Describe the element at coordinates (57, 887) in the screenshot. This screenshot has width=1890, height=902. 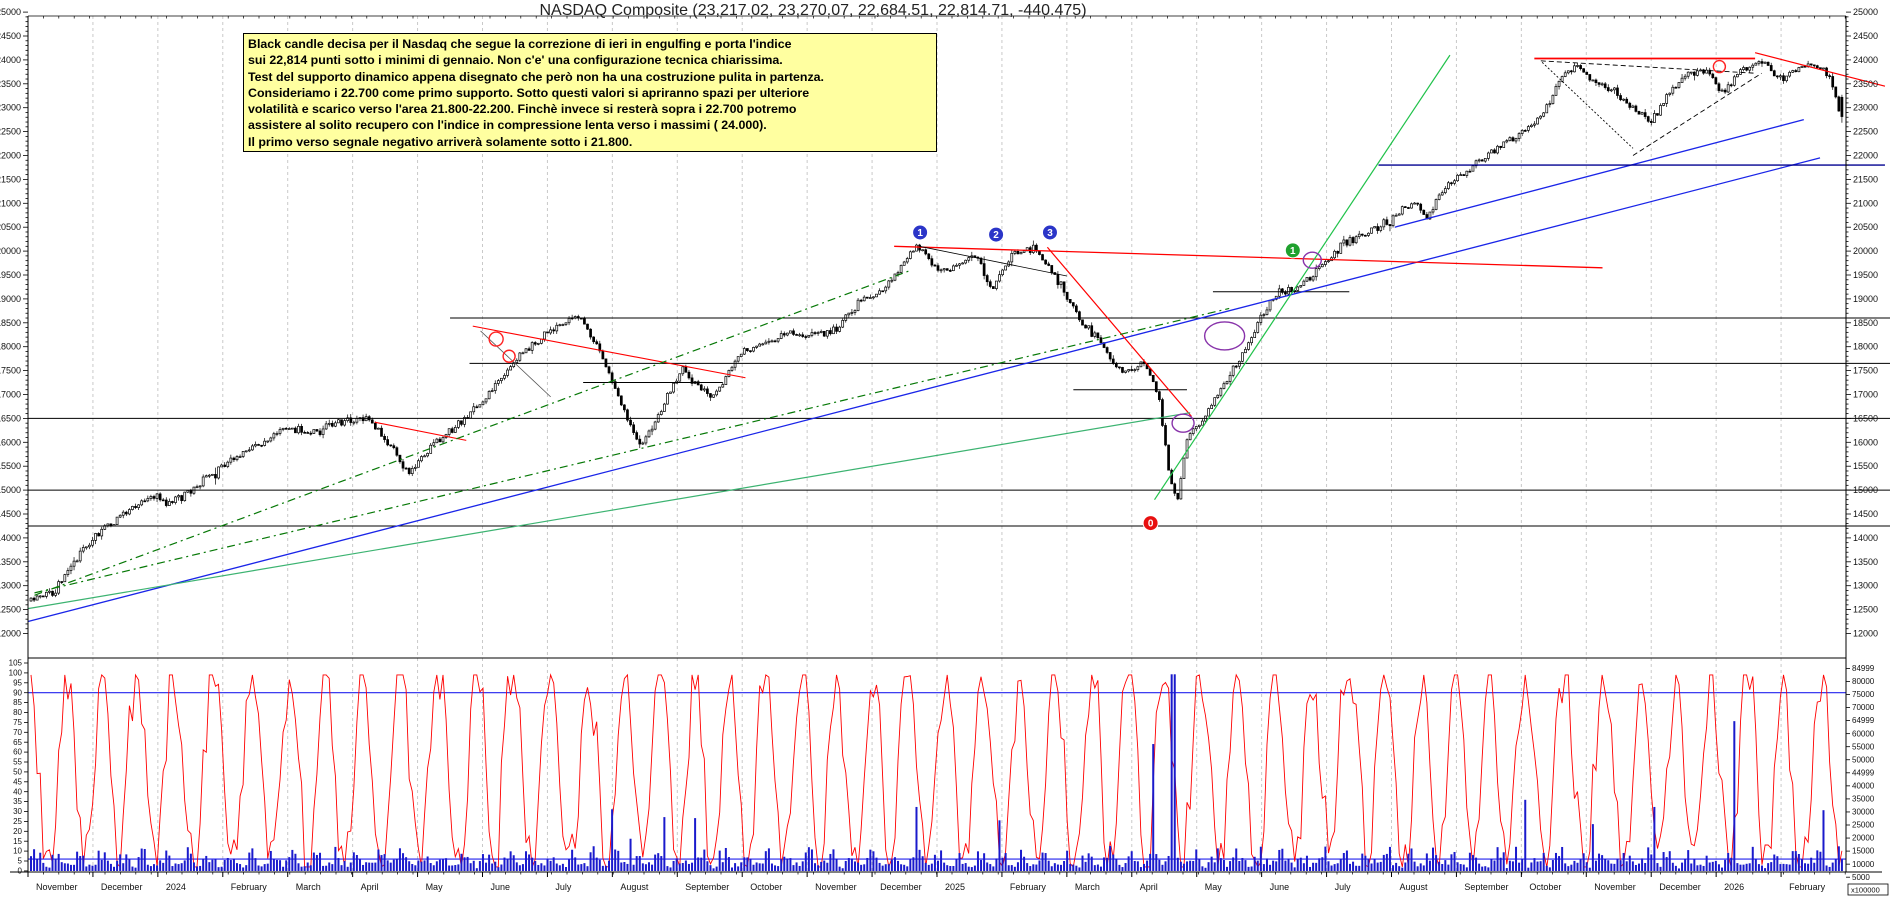
I see `svg-text: November` at that location.